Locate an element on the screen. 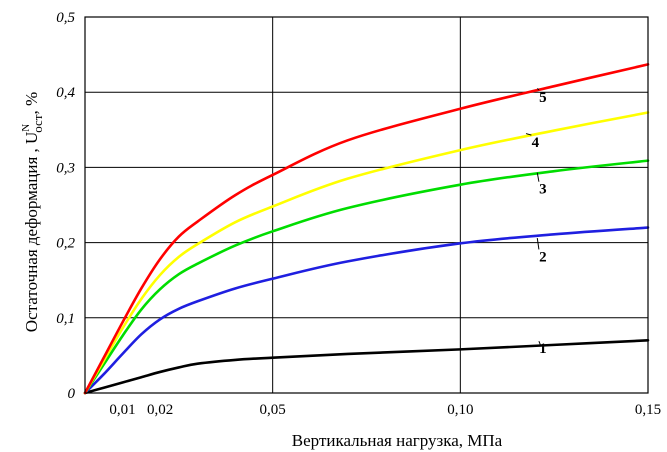  curve-label-2: 2 is located at coordinates (543, 257).